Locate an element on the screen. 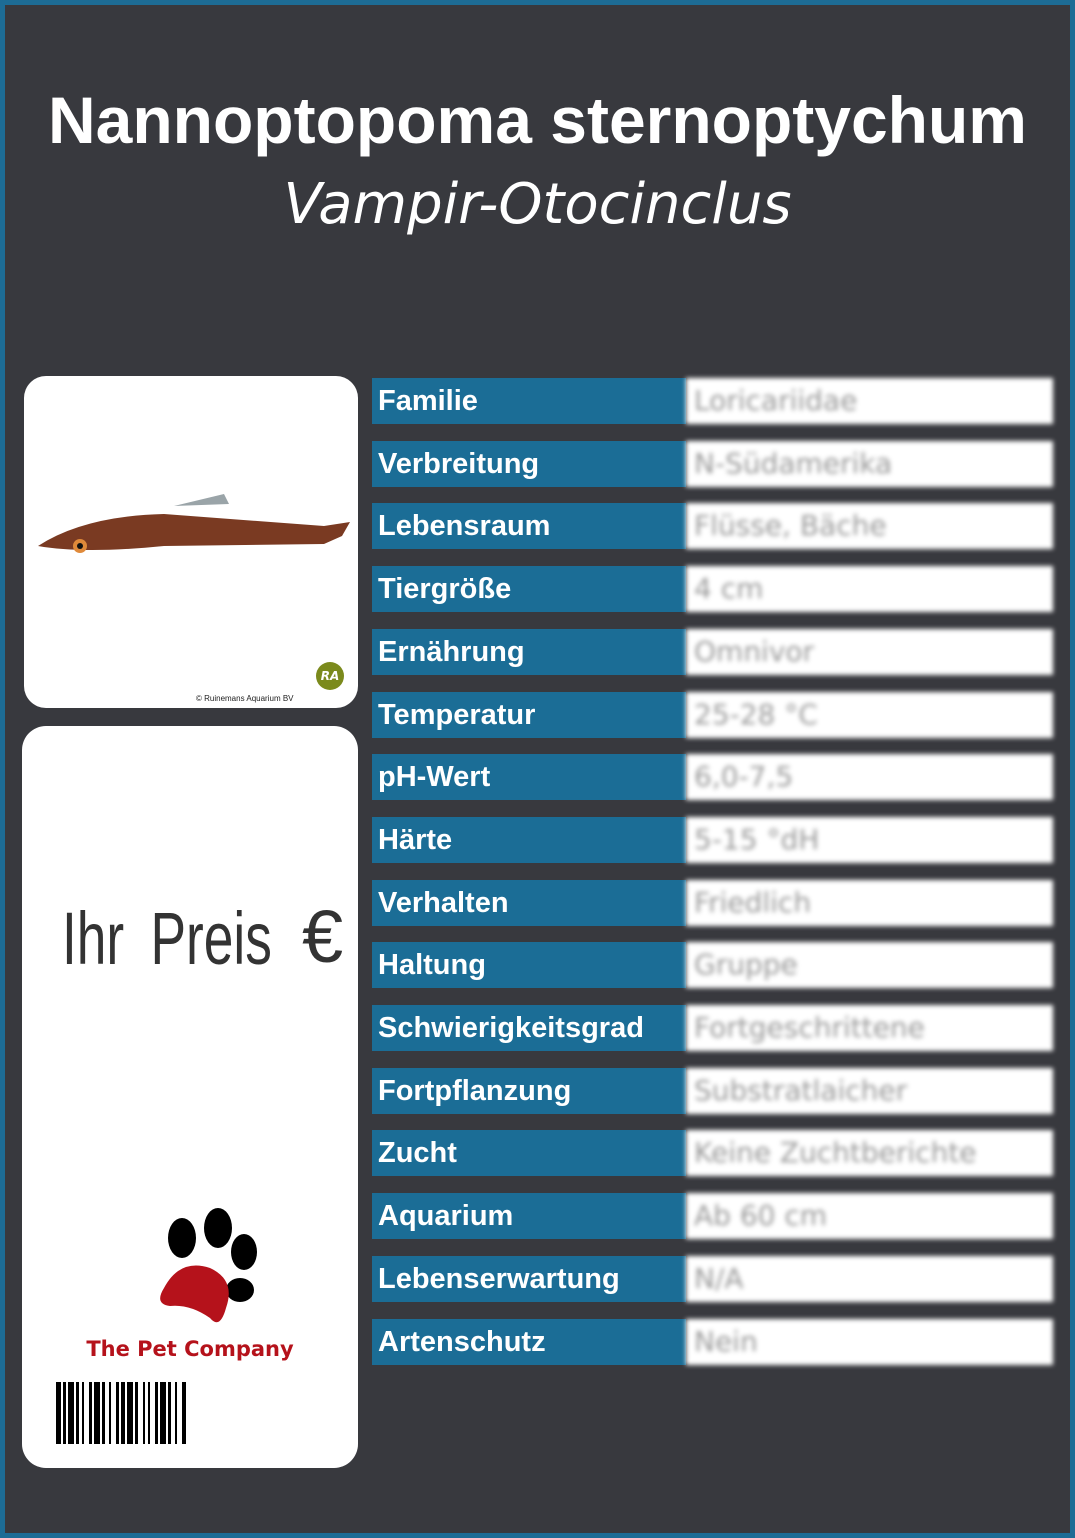 The width and height of the screenshot is (1075, 1538). info-row: Aquarium Ab 60 cm is located at coordinates (712, 1216).